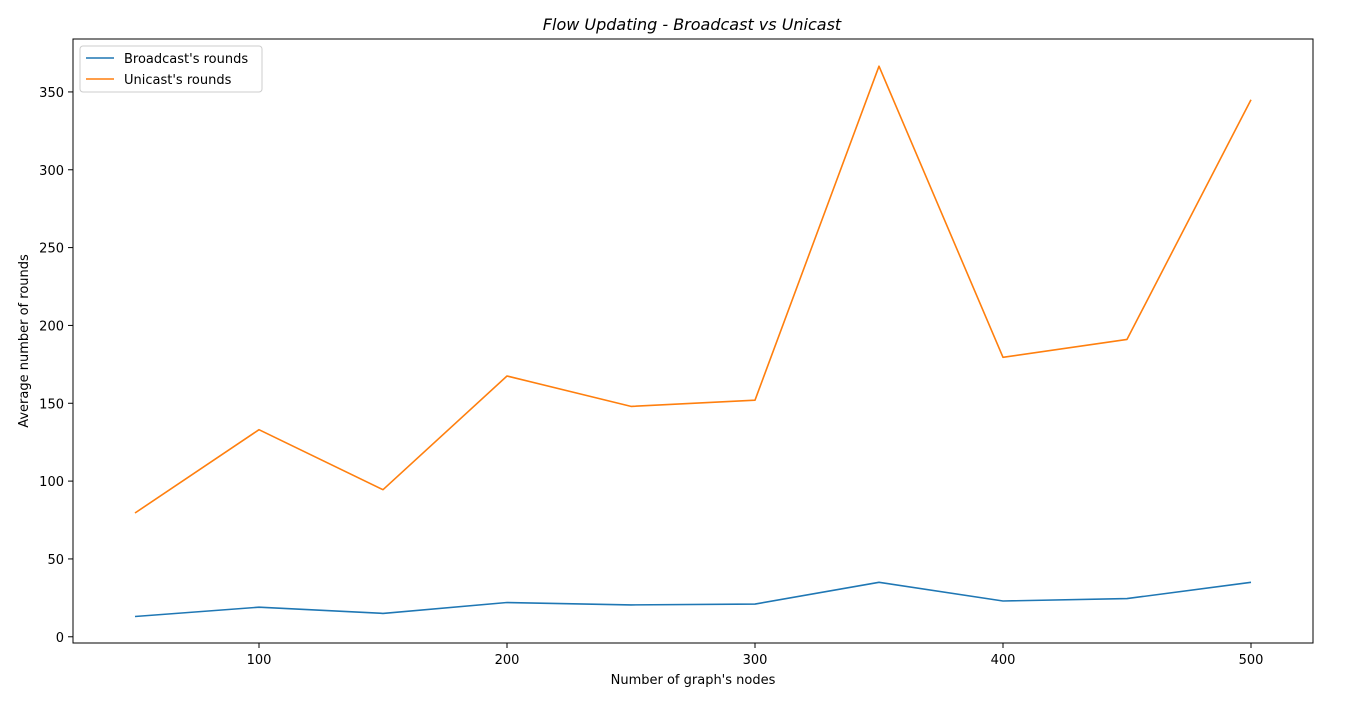  I want to click on legend: Broadcast's rounds Unicast's rounds, so click(171, 69).